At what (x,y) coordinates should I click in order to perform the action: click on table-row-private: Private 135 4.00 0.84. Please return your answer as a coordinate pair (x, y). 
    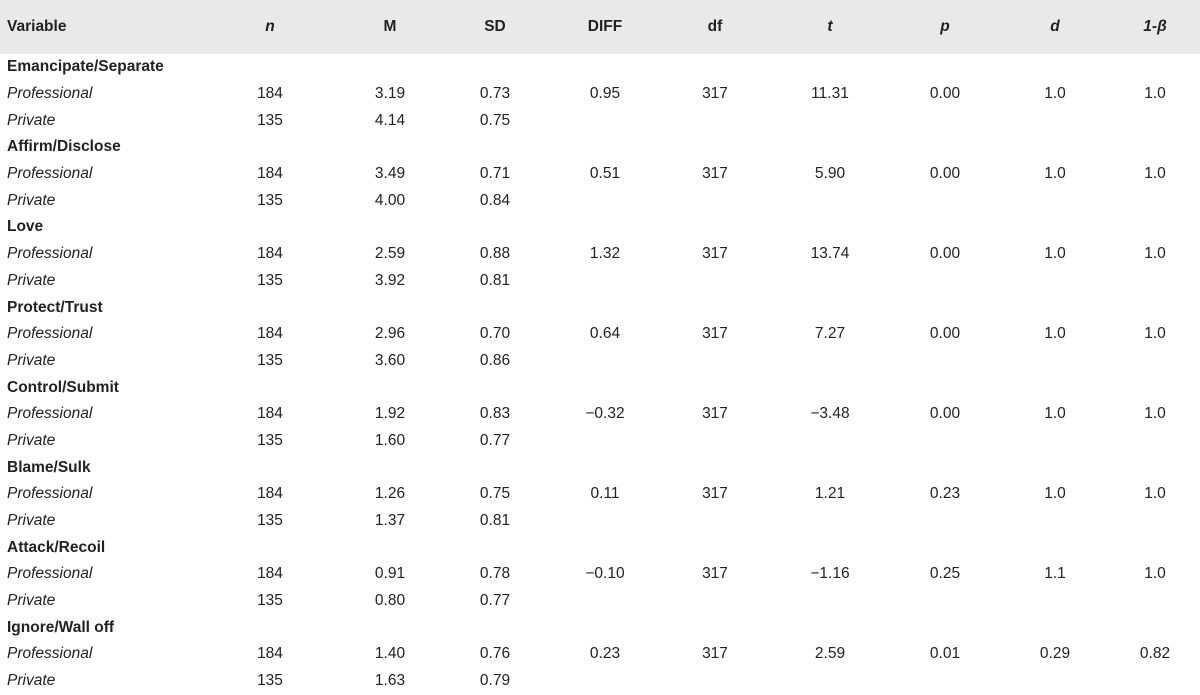
    Looking at the image, I should click on (600, 200).